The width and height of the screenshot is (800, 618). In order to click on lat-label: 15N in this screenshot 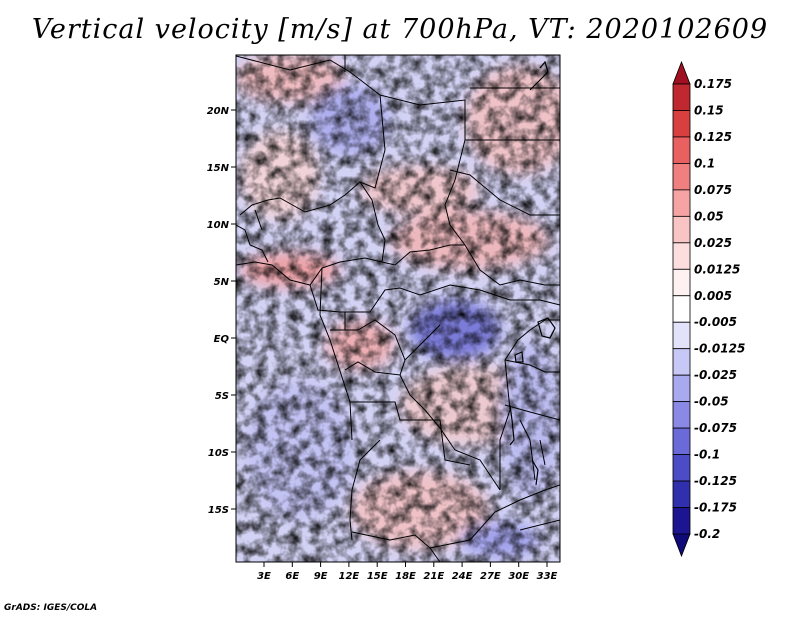, I will do `click(218, 168)`.